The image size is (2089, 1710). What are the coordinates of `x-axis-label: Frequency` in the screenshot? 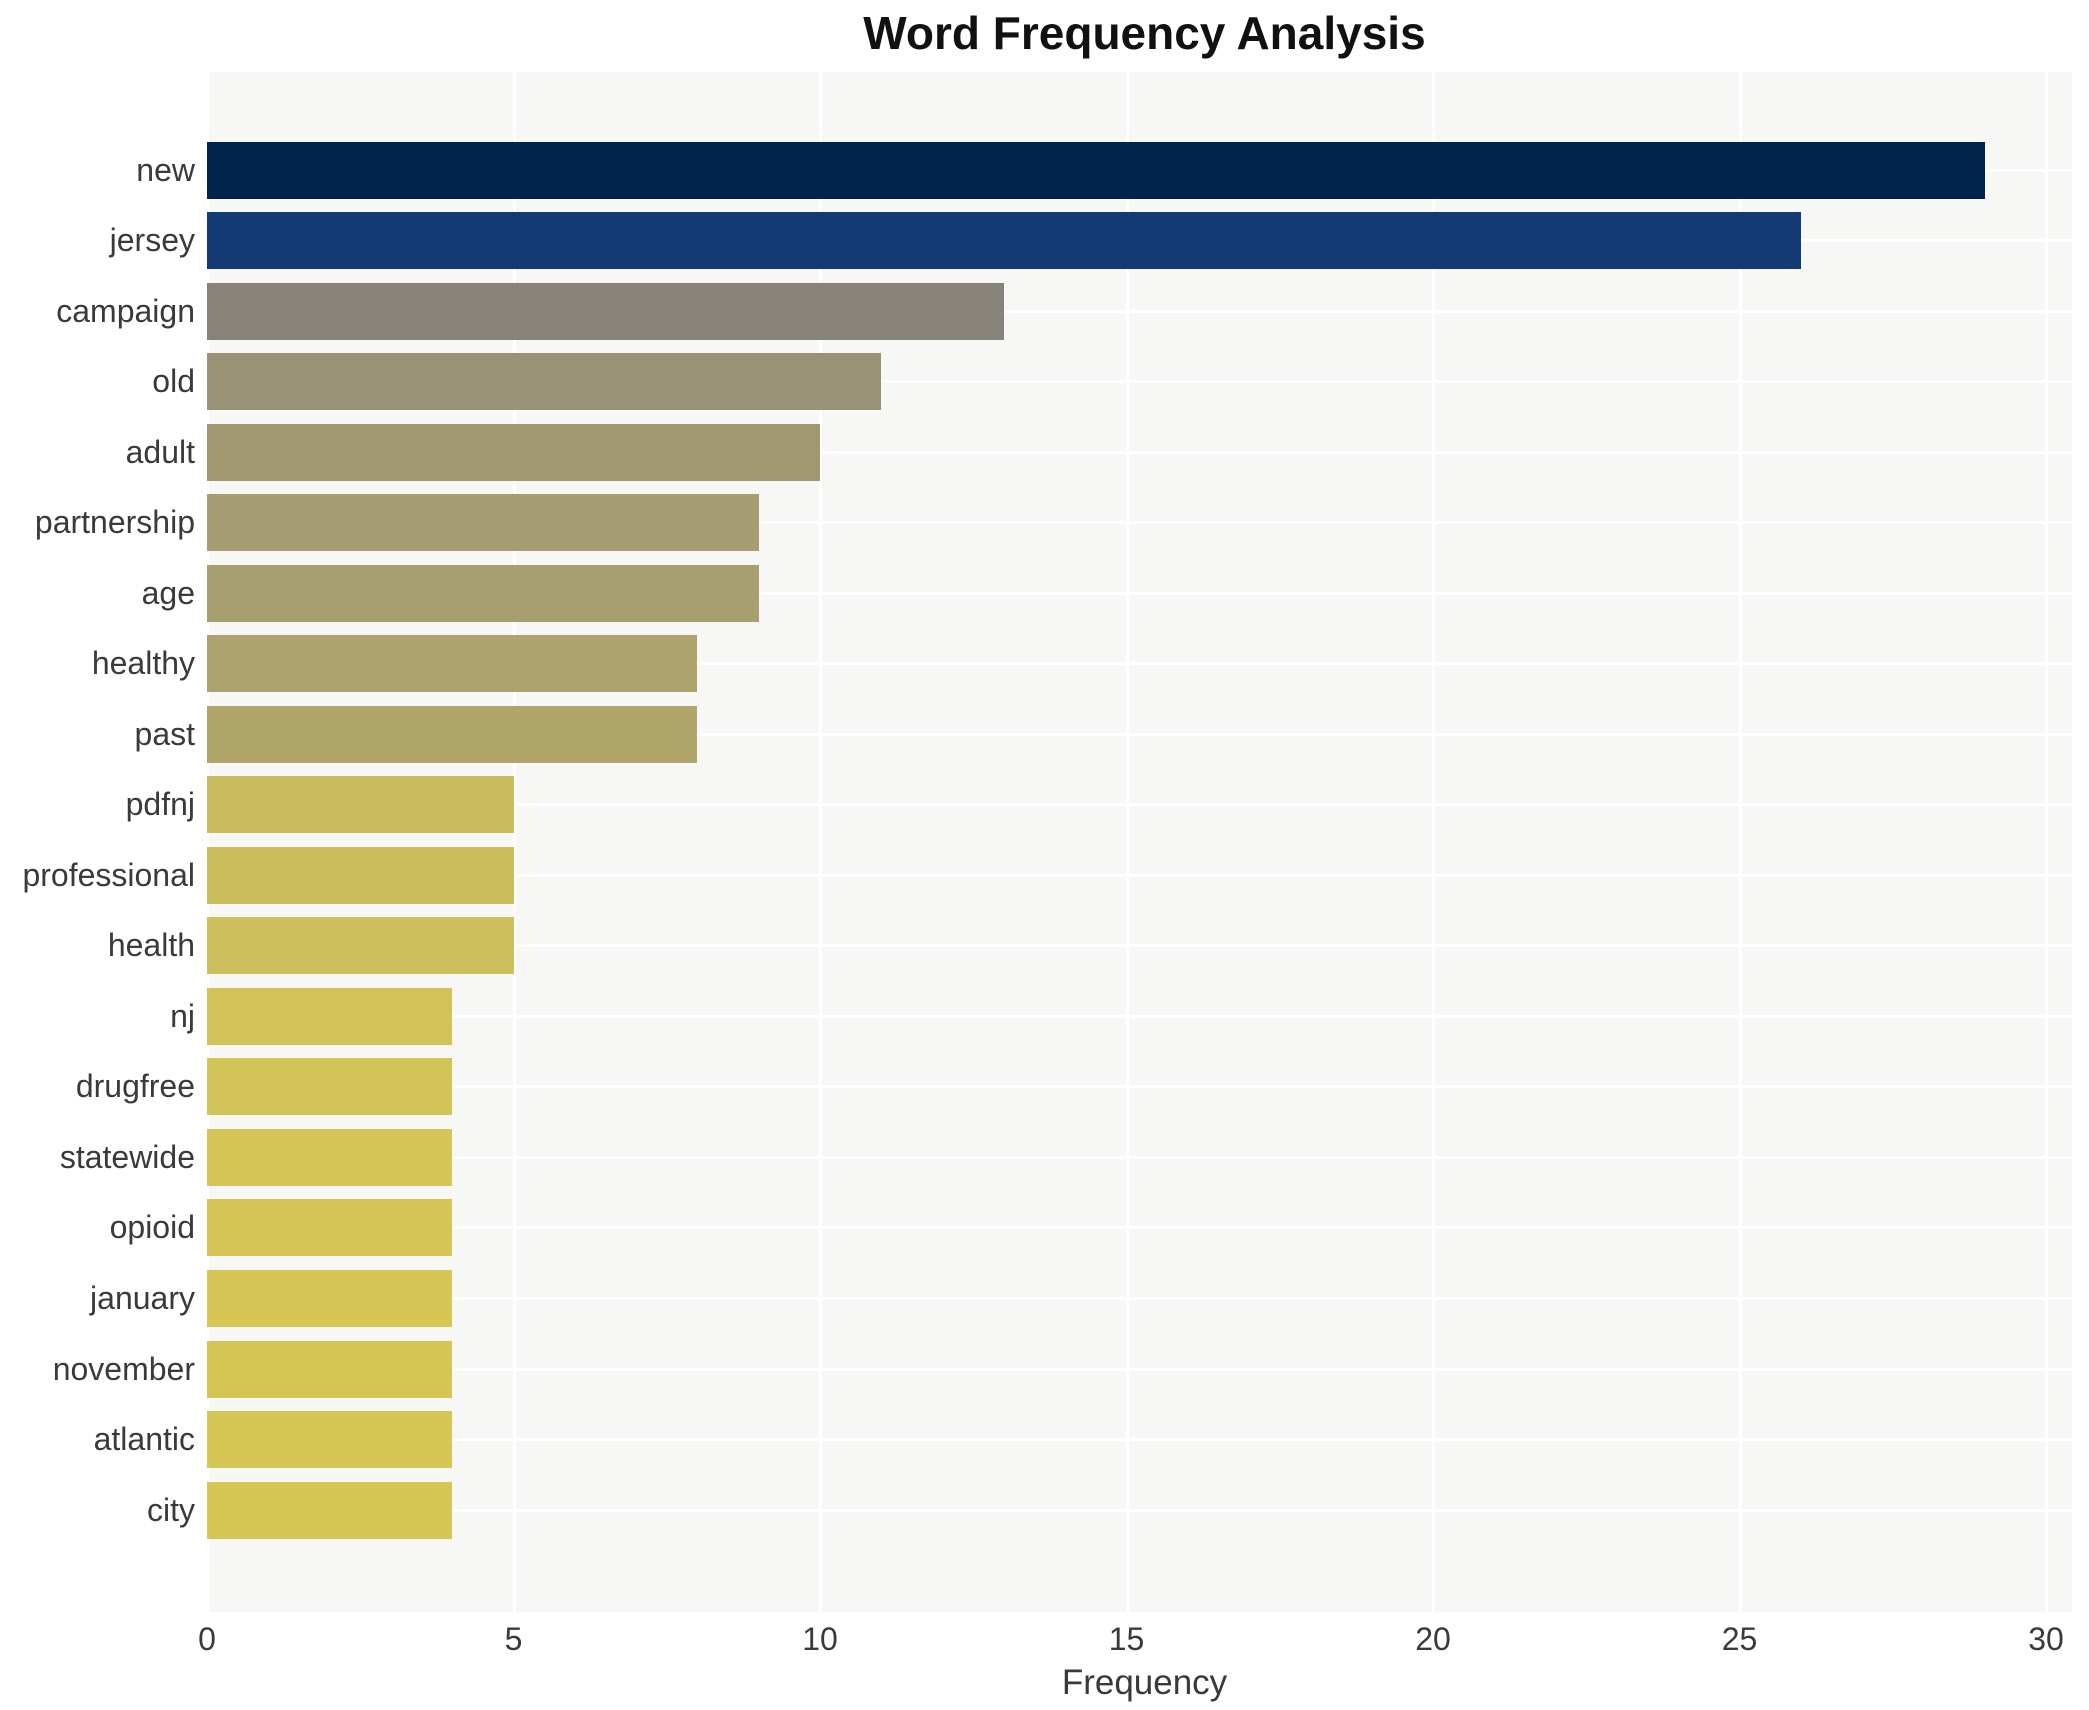 It's located at (1144, 1682).